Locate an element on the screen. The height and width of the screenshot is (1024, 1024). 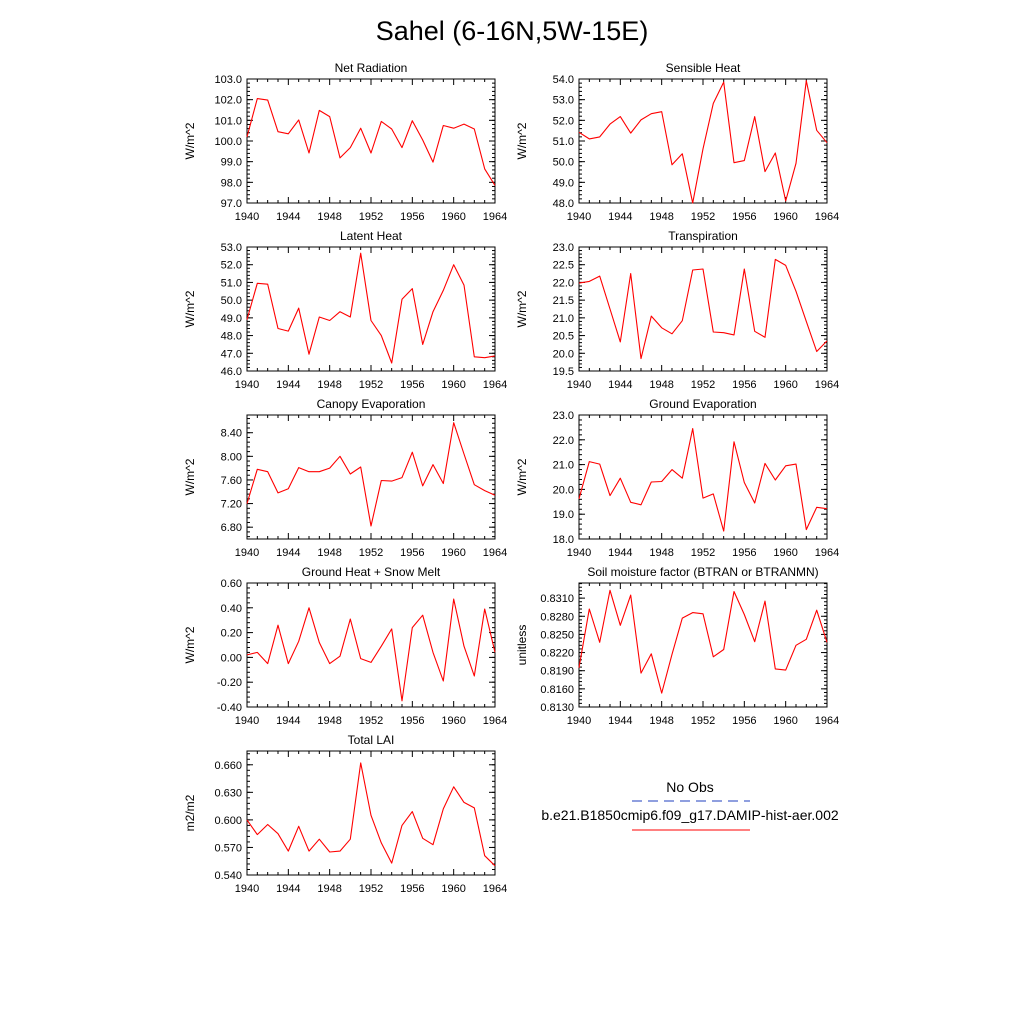
y-tick-label: 0.60 is located at coordinates (231, 584).